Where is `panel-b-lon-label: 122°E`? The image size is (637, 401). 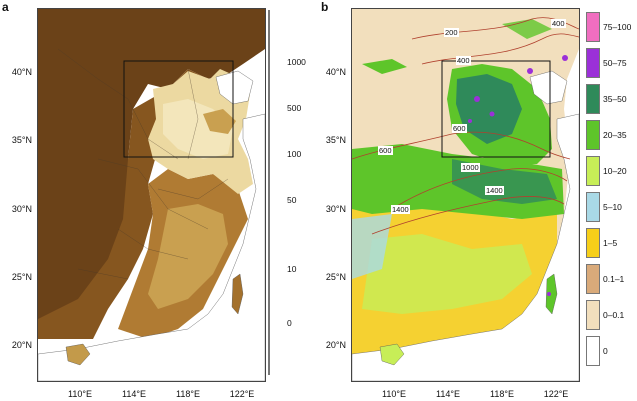
panel-b-lon-label: 122°E is located at coordinates (556, 394).